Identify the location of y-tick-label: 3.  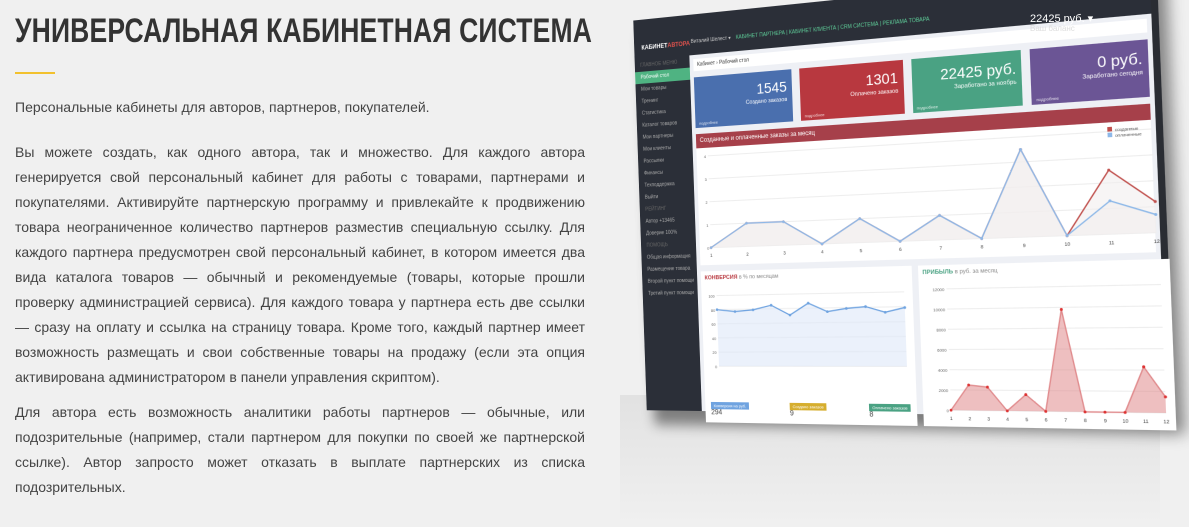
(706, 179).